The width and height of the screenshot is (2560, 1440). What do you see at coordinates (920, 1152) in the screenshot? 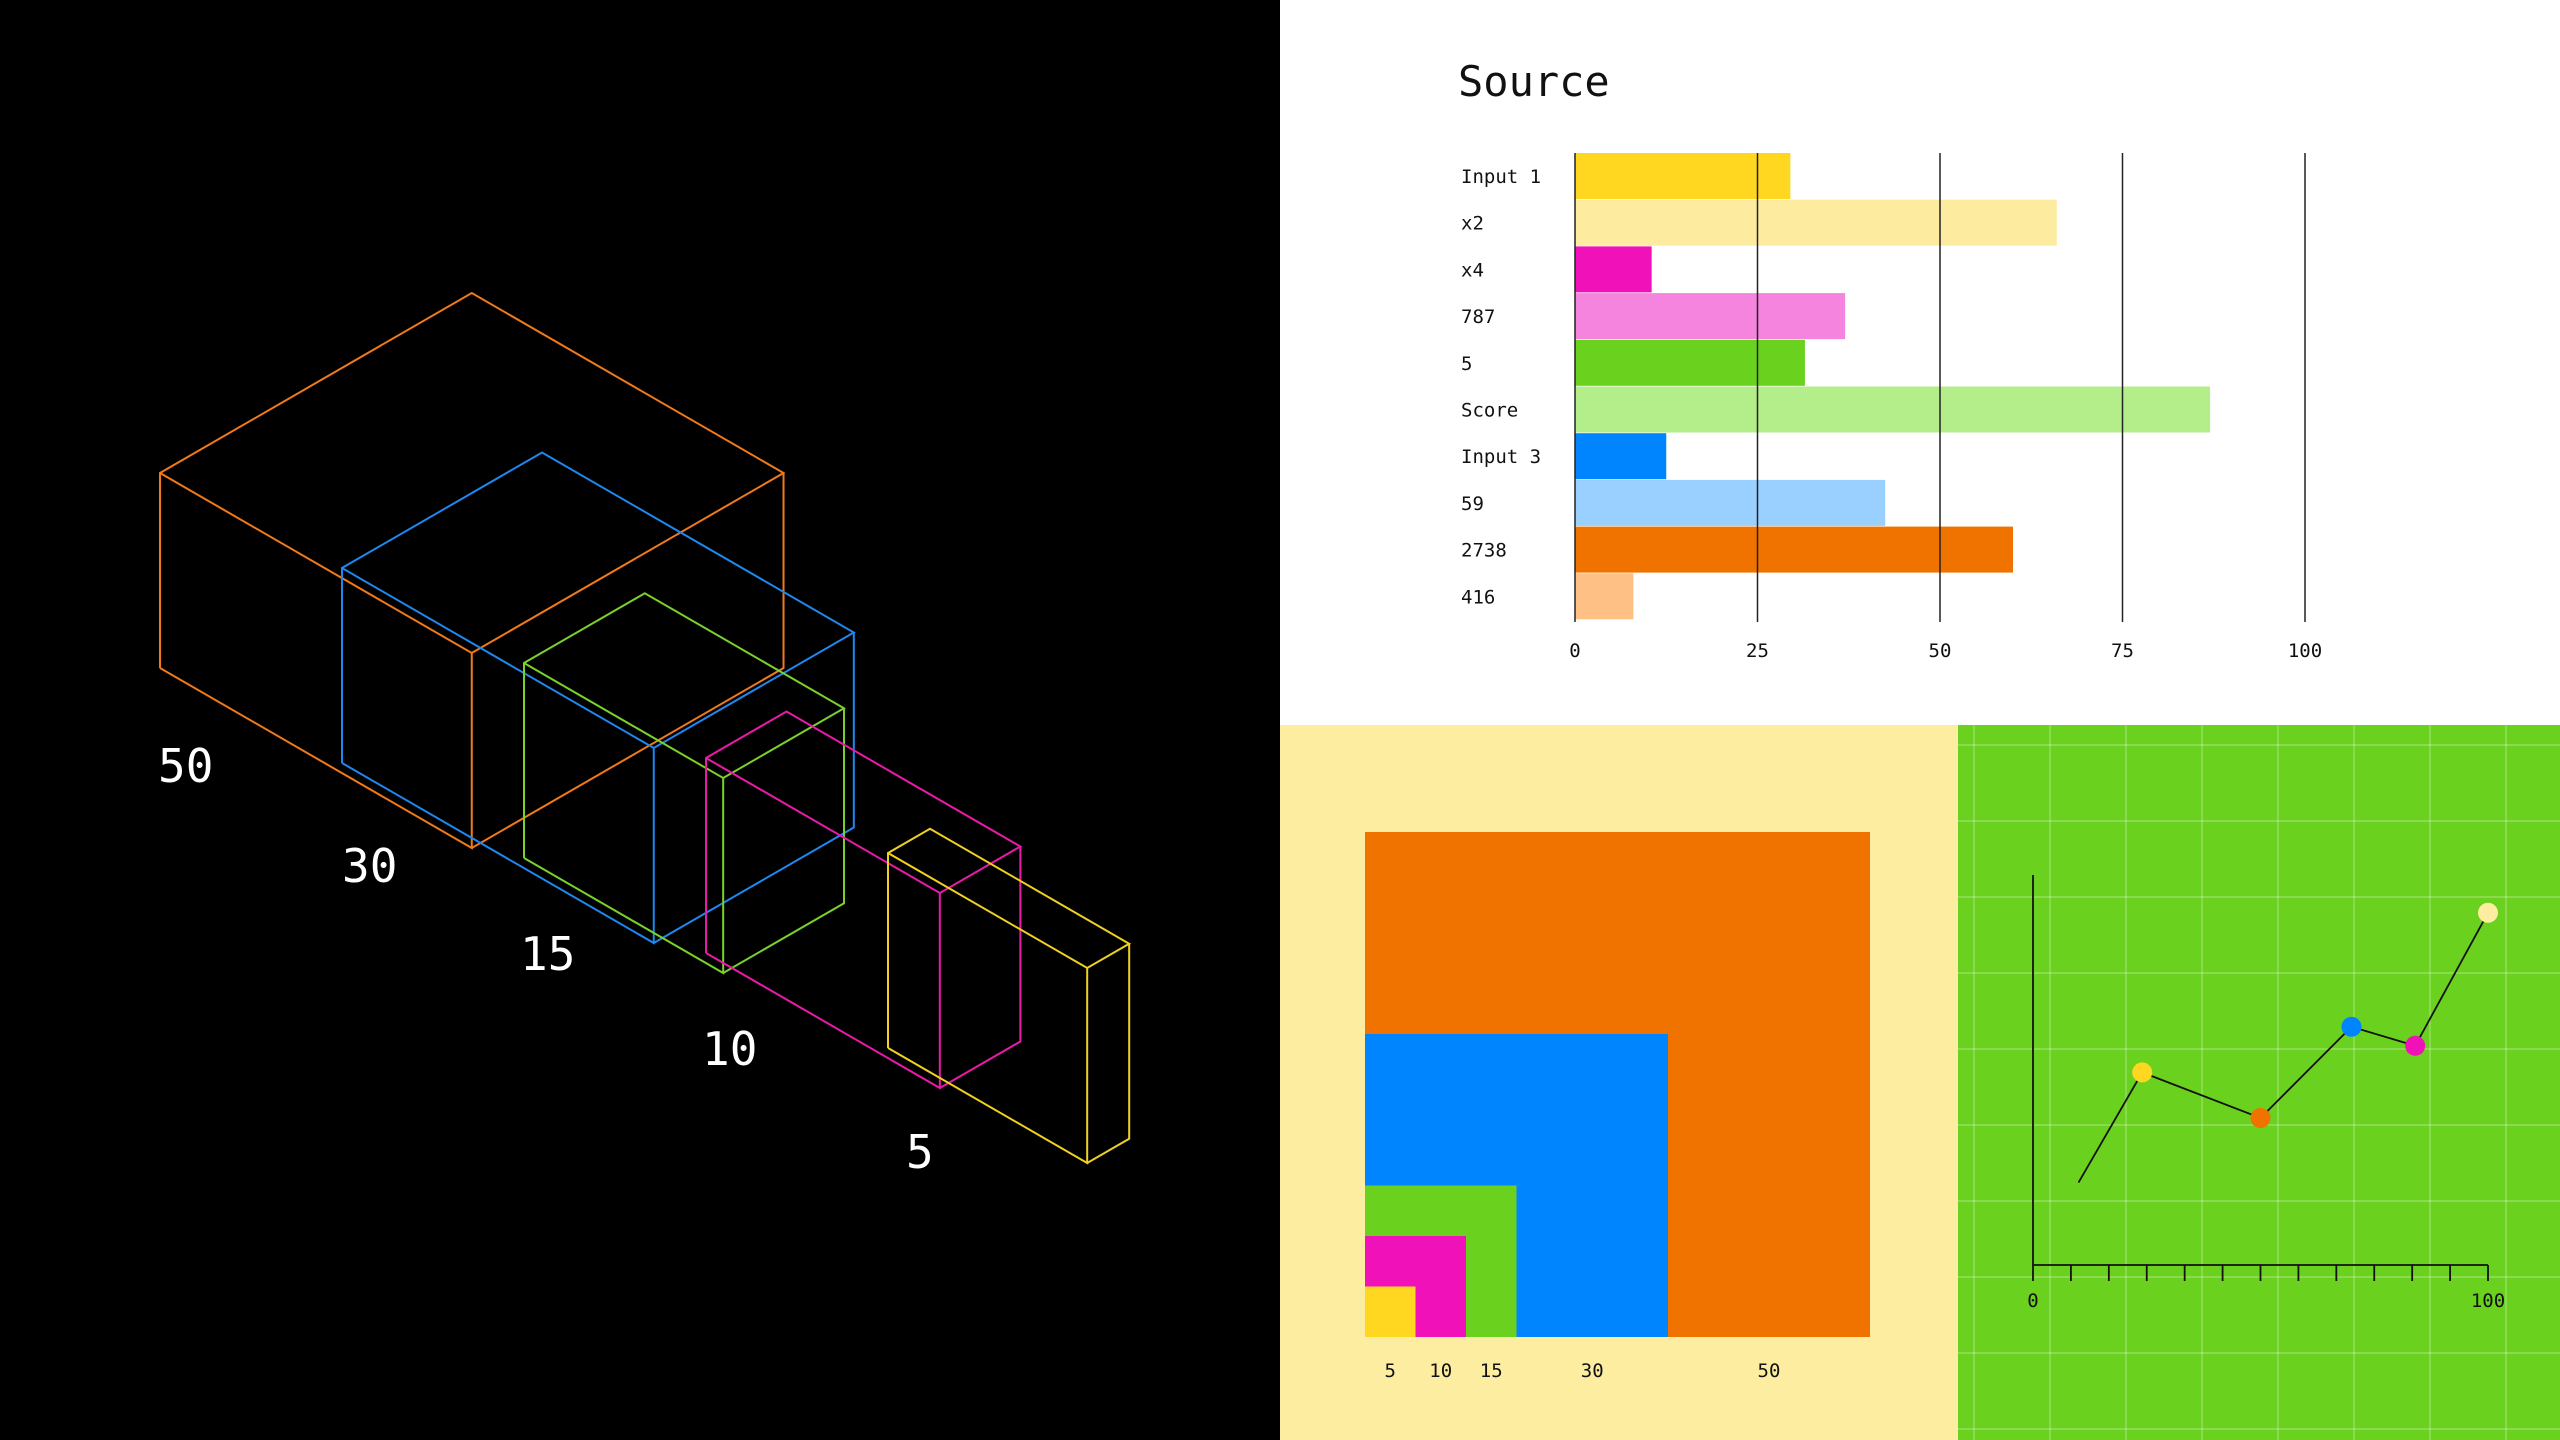
I see `iso-box-label: 5` at bounding box center [920, 1152].